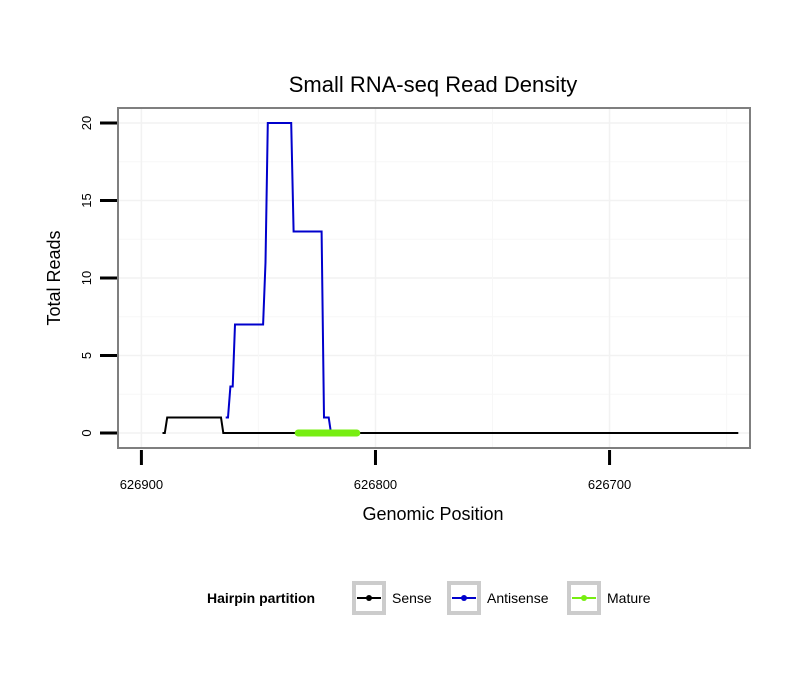 The height and width of the screenshot is (690, 810). I want to click on legend-item-antisense: Antisense, so click(498, 598).